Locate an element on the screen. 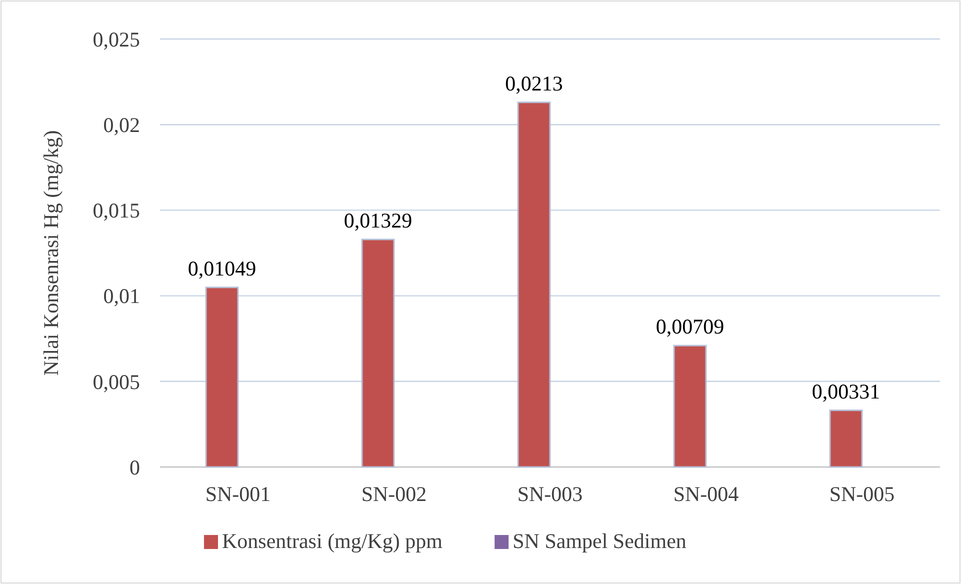 The height and width of the screenshot is (584, 961). y-tick-label: 0,02 is located at coordinates (121, 124).